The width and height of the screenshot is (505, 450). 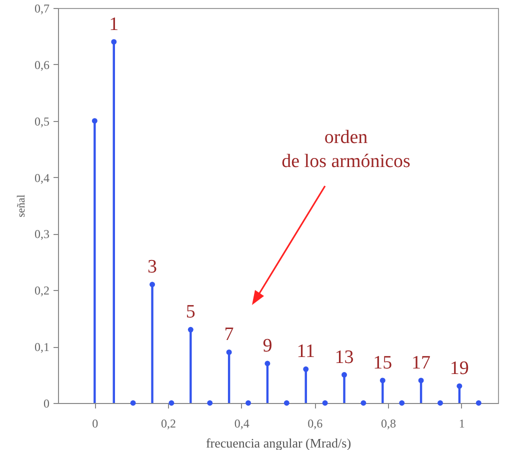 I want to click on annotation: 9, so click(x=267, y=346).